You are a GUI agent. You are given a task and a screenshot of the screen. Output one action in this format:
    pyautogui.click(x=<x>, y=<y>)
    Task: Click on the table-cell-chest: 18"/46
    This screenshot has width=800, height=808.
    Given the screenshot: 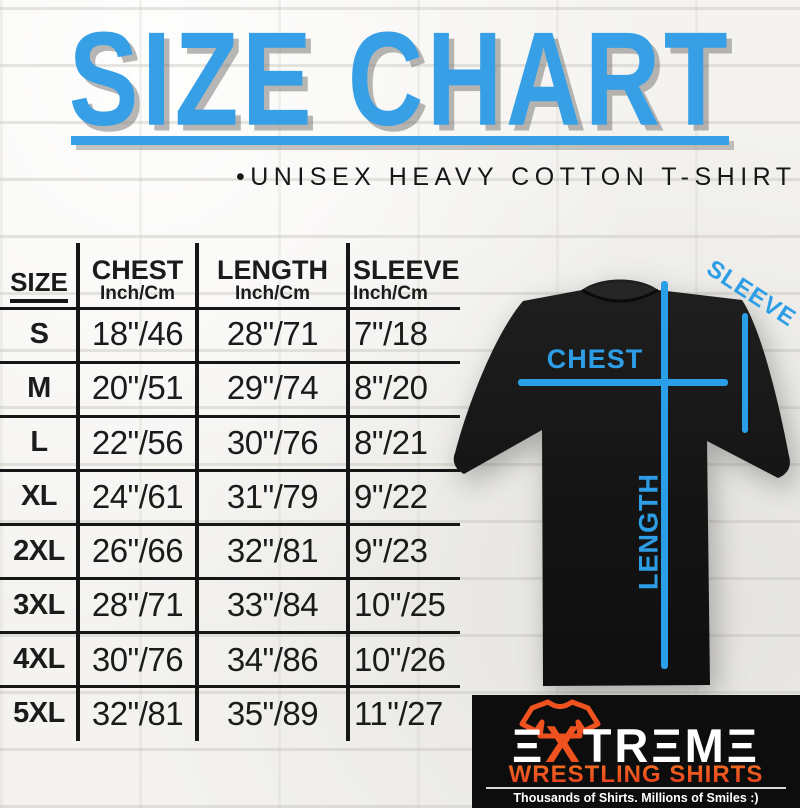 What is the action you would take?
    pyautogui.click(x=137, y=334)
    